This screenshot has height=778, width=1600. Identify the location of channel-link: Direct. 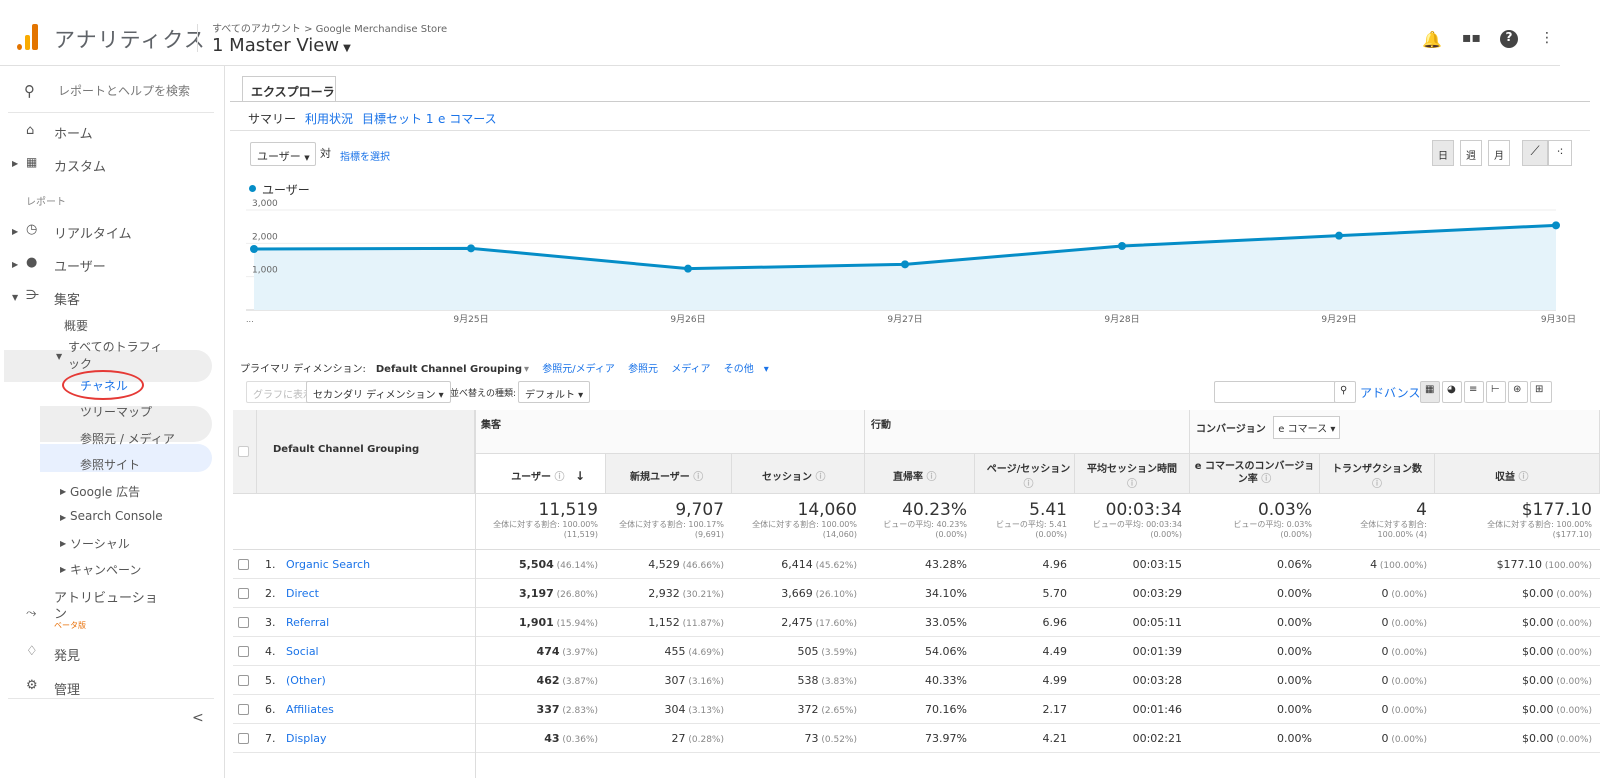
(302, 593).